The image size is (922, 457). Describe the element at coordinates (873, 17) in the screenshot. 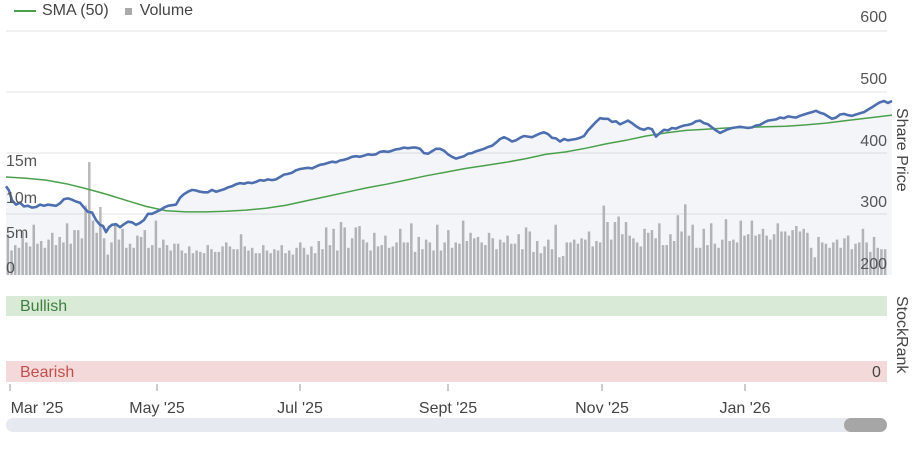

I see `price-tick-label: 600` at that location.